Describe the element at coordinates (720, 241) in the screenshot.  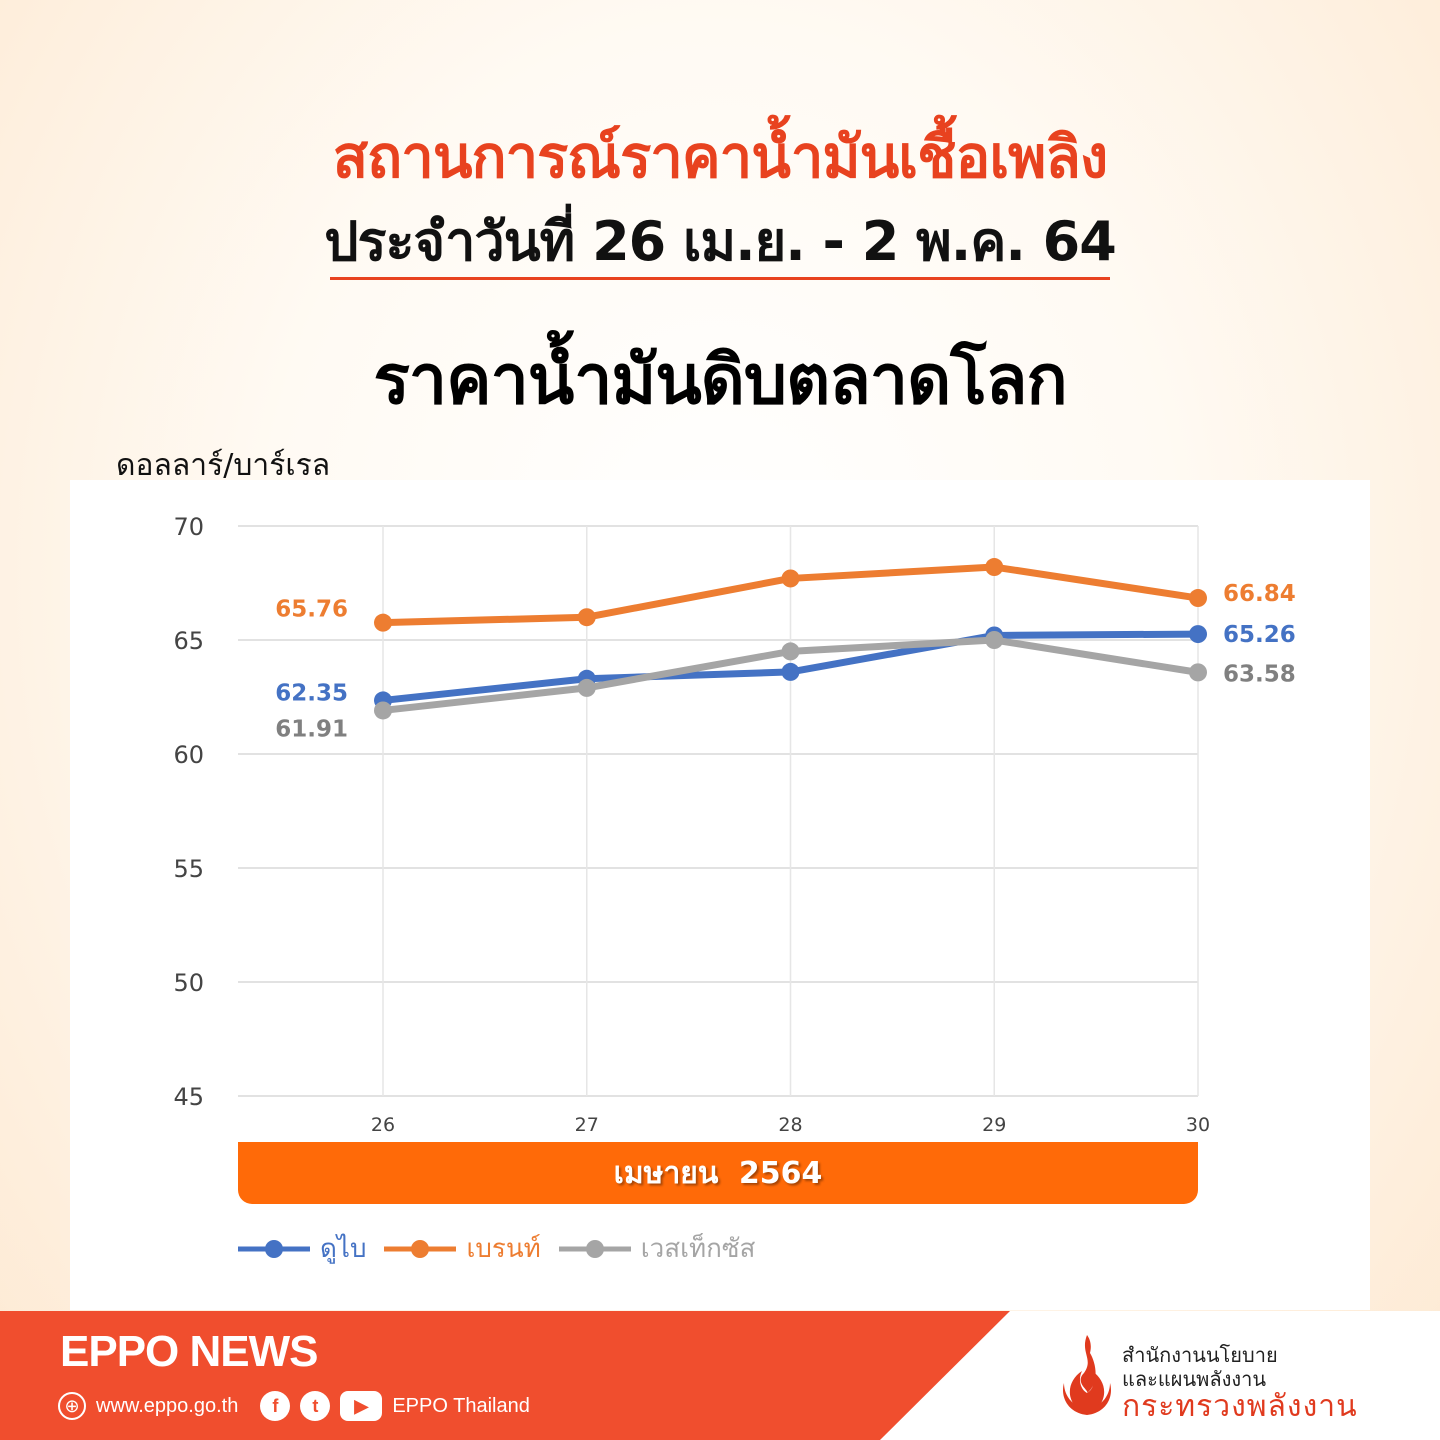
I see `date-range: ประจำวันที่ 26 เม.ย. - 2 พ.ค. 64` at that location.